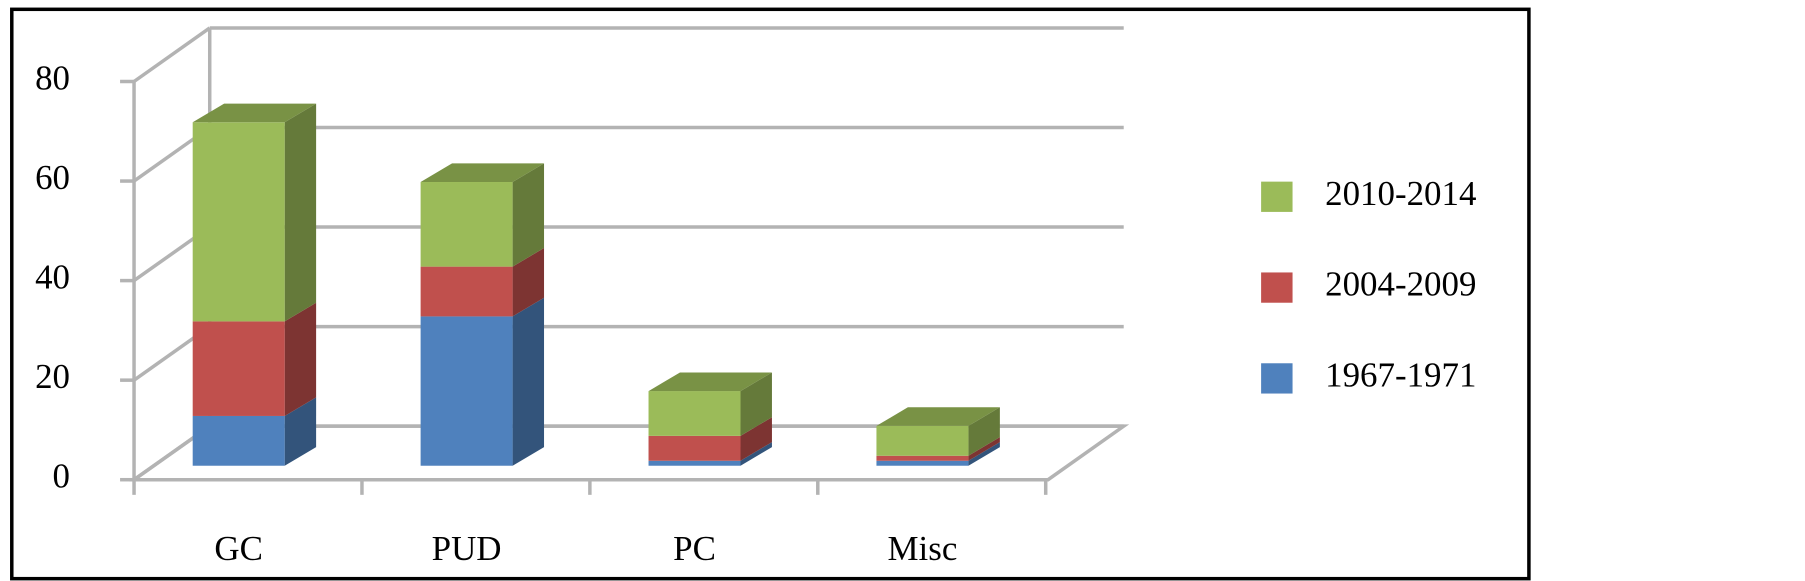 The height and width of the screenshot is (581, 1805). I want to click on legend-label: 2010-2014, so click(1400, 193).